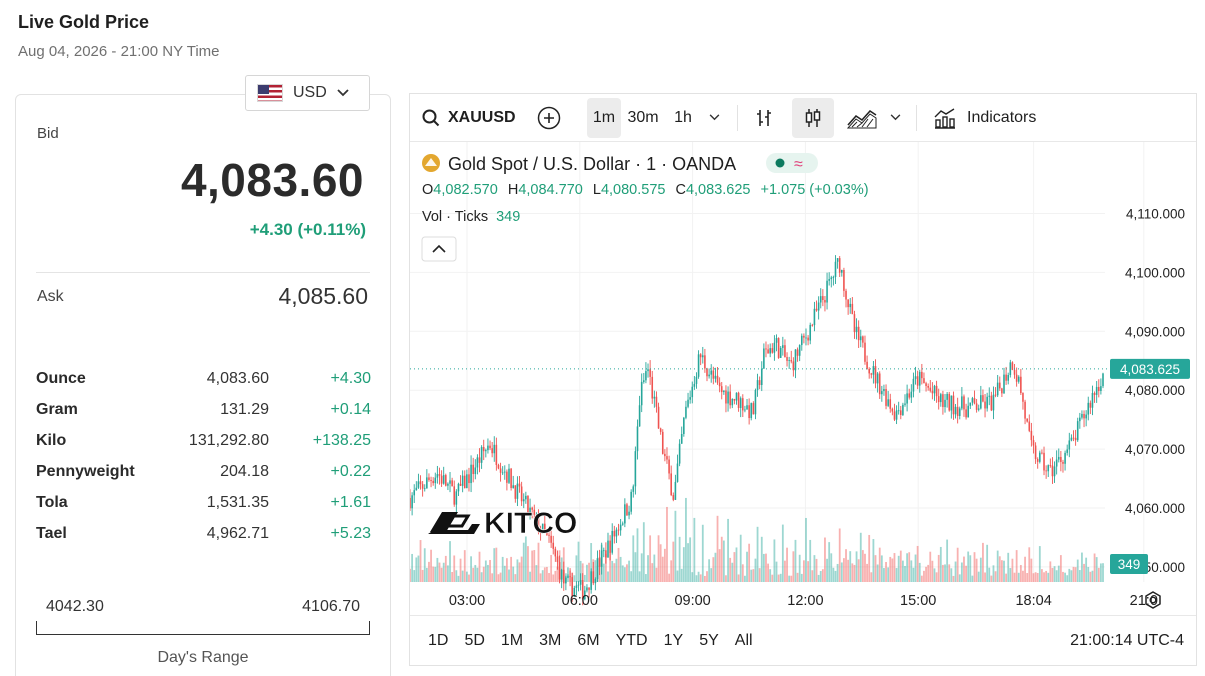 This screenshot has width=1205, height=676. I want to click on indicators-button: Indicators, so click(984, 118).